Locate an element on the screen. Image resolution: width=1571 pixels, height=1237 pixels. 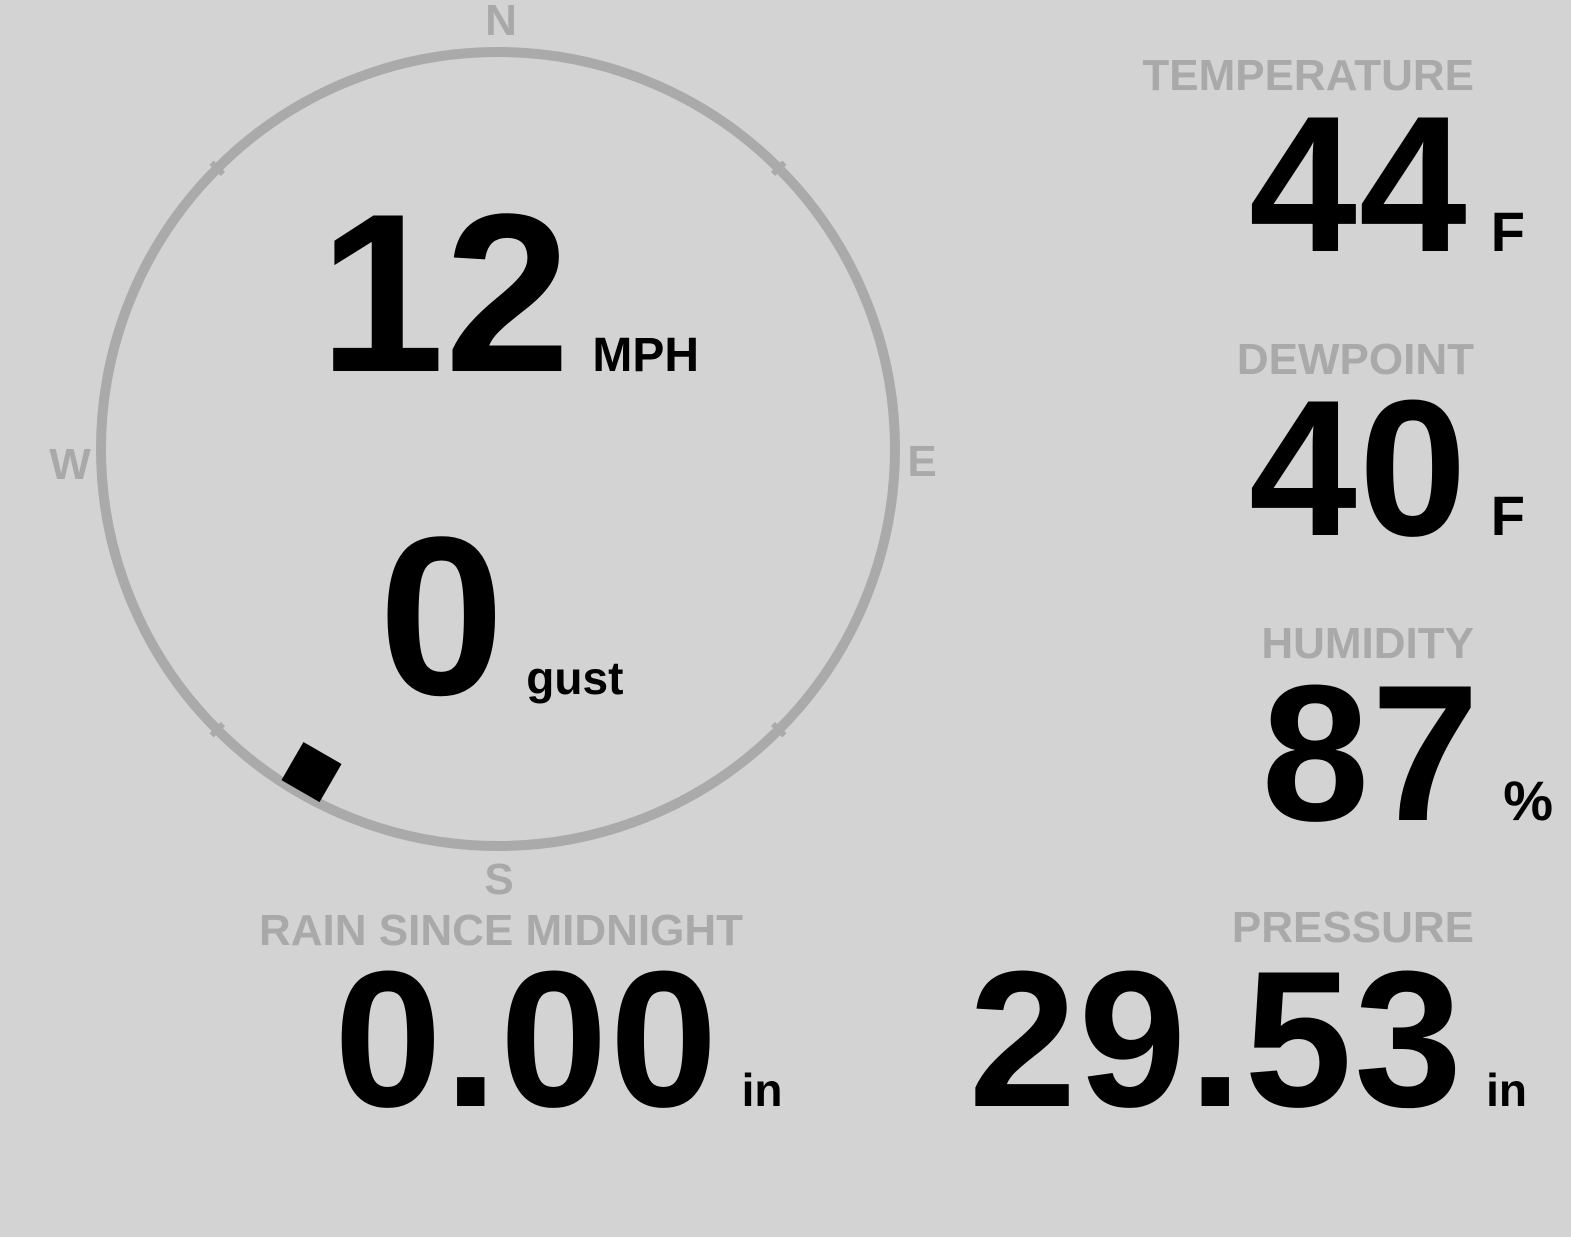
rain-reading: 0.00 in is located at coordinates (558, 1040).